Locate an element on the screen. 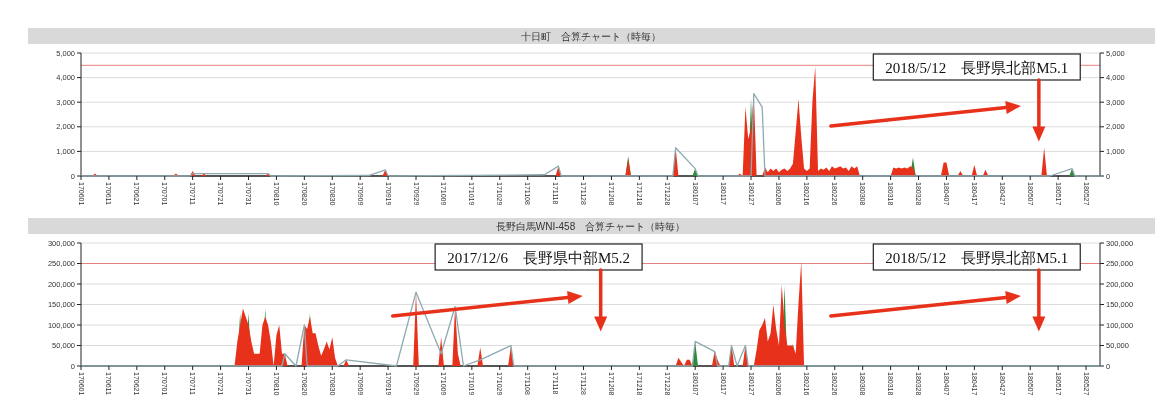 The width and height of the screenshot is (1160, 409). chart-title: 十日町 合算チャート（時毎） is located at coordinates (590, 36).